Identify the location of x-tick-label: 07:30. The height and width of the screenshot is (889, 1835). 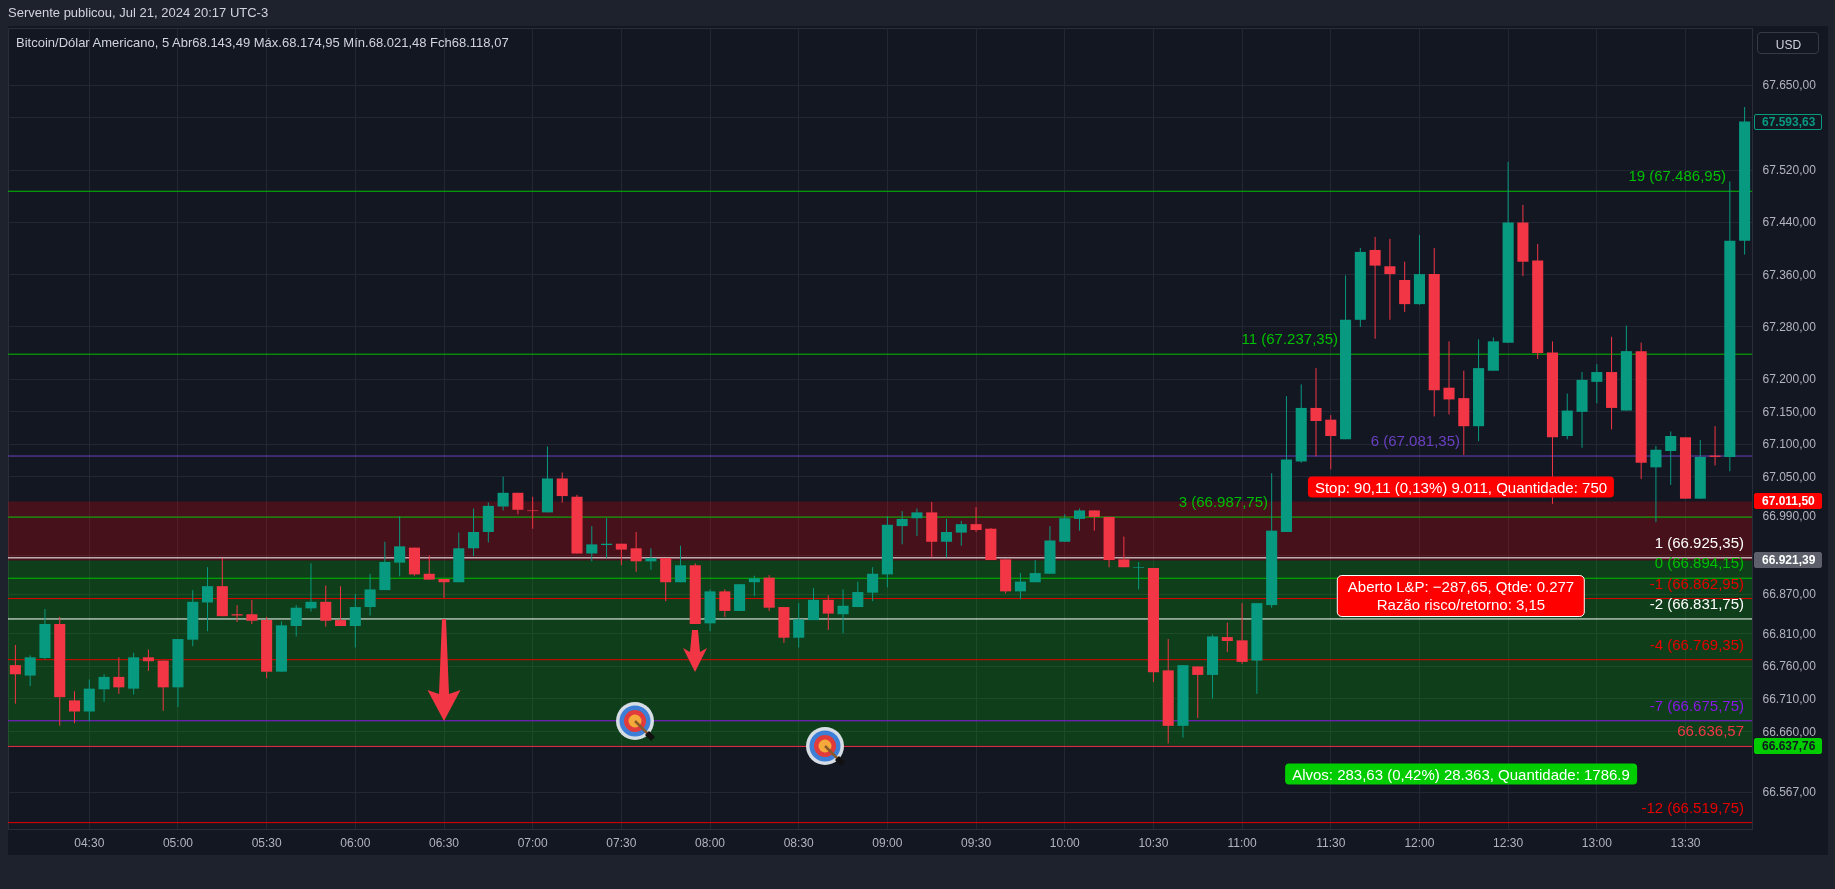
(621, 842).